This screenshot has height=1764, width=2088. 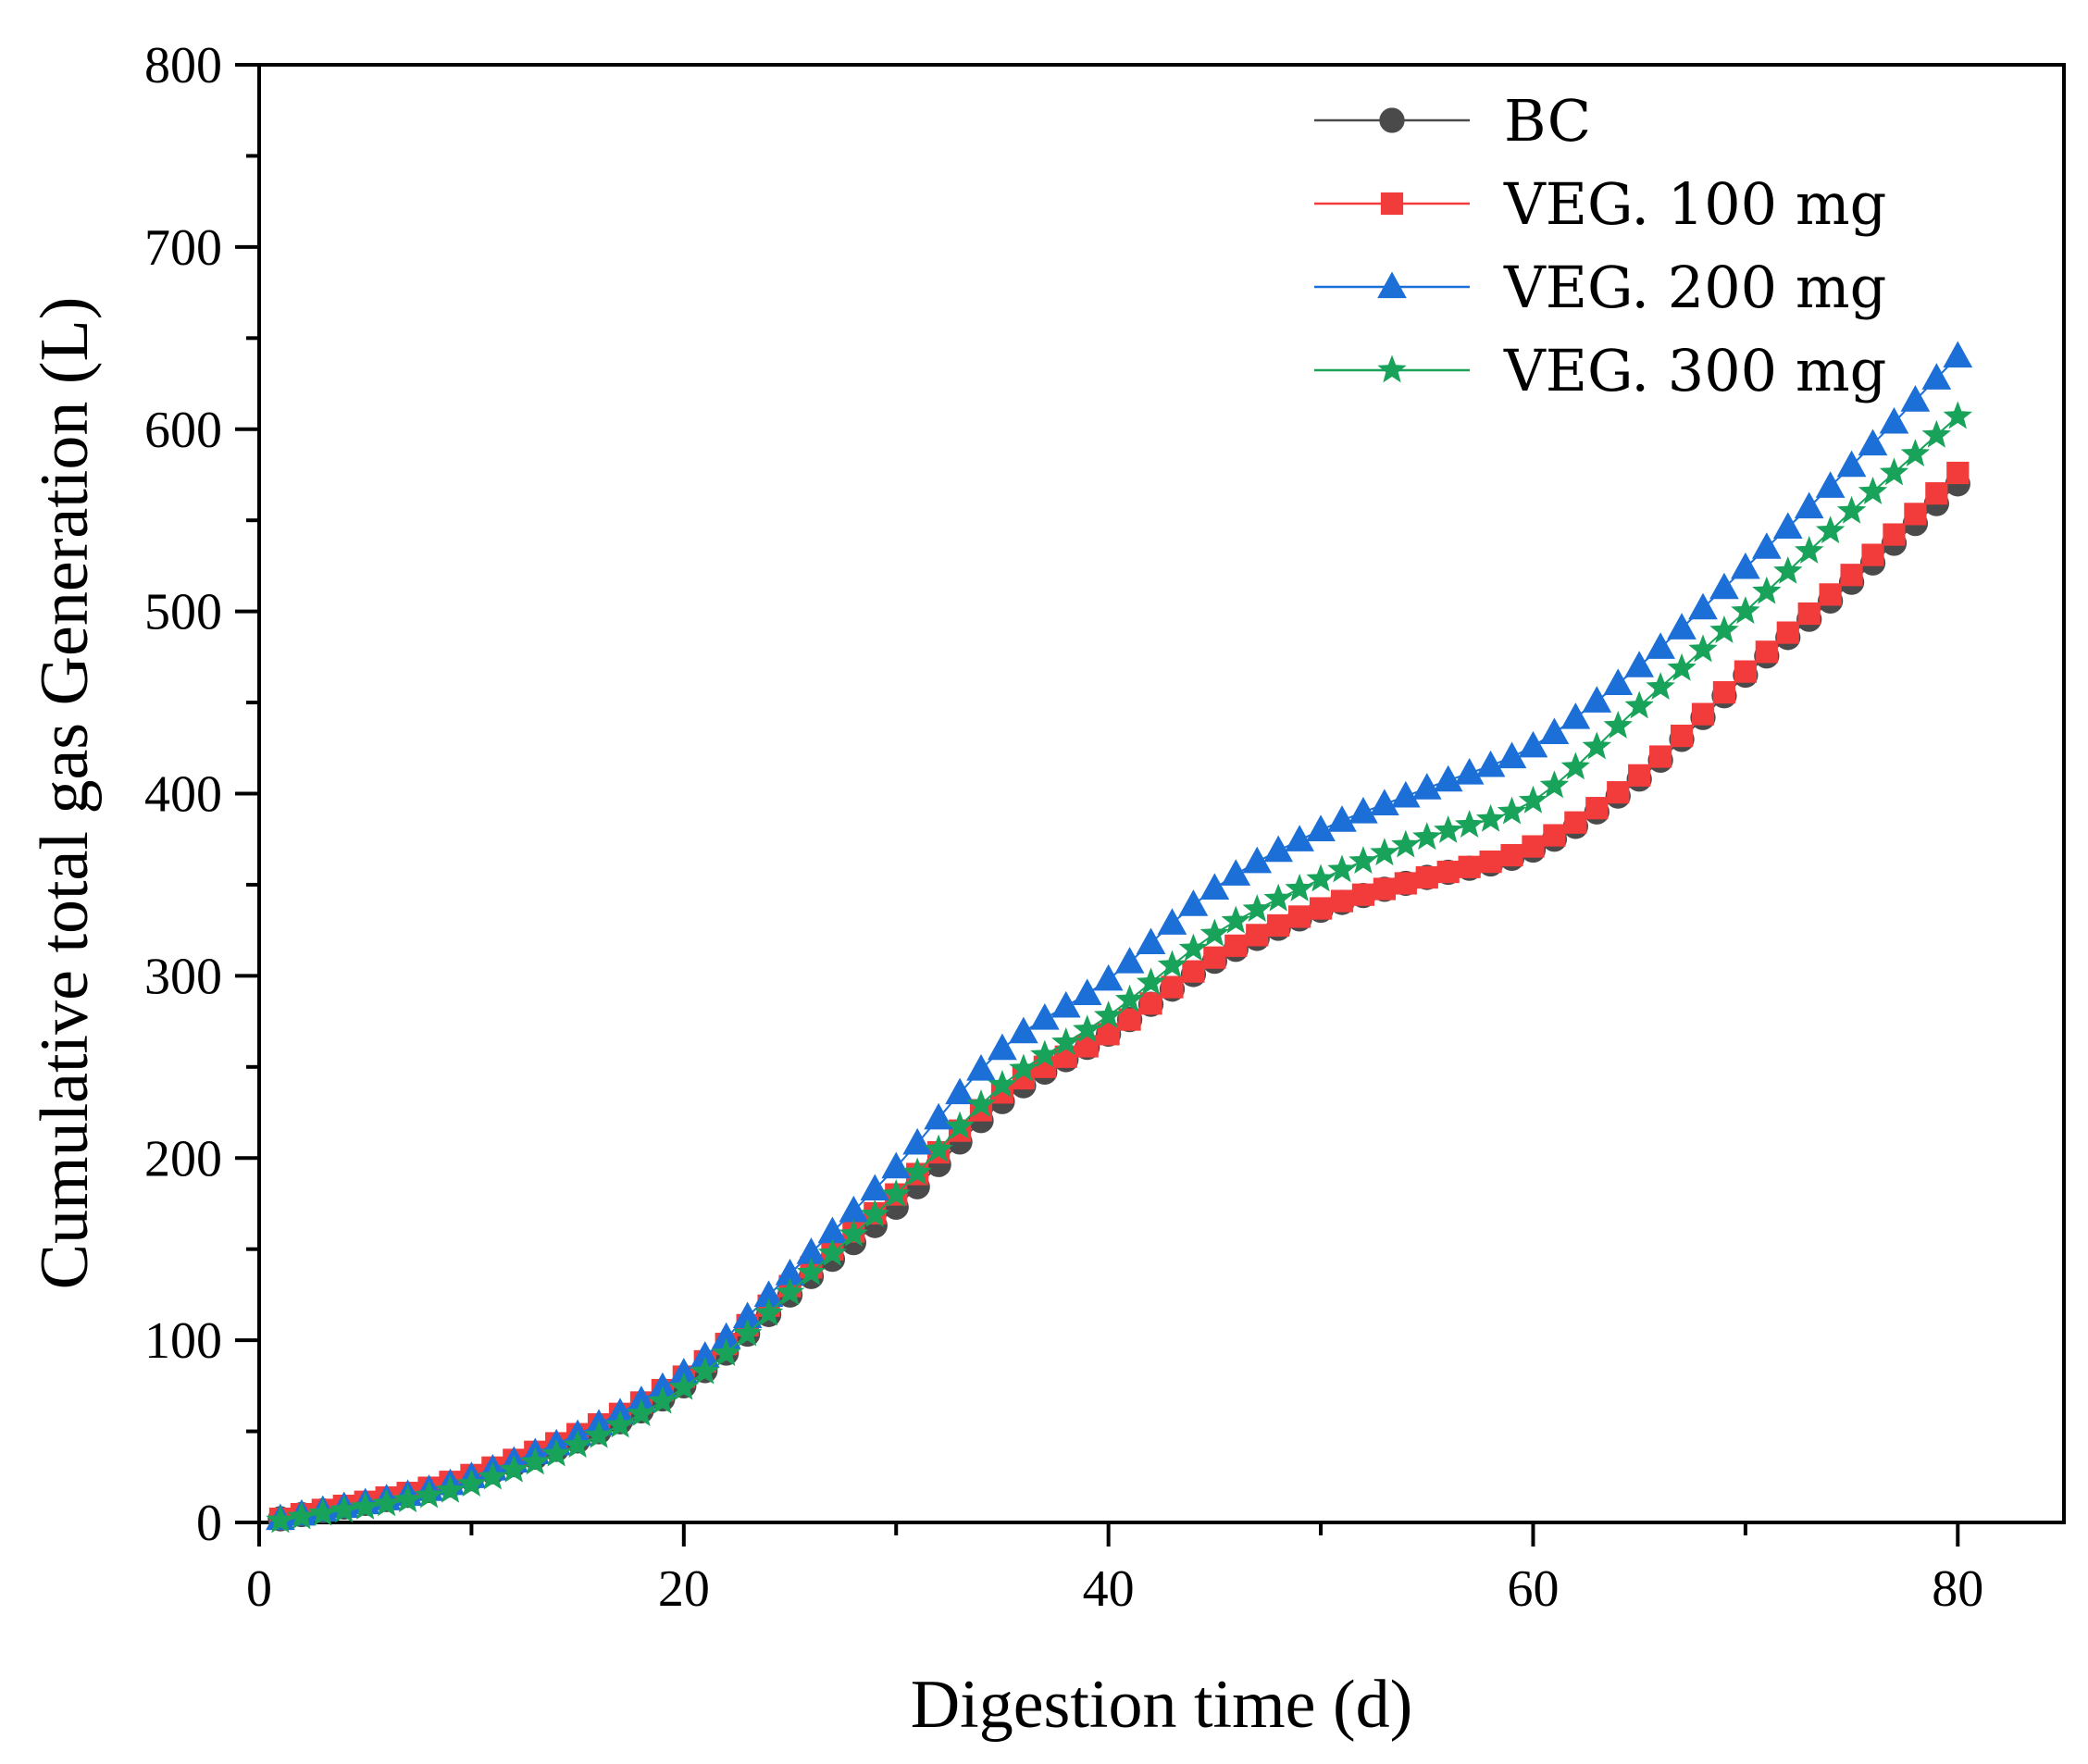 What do you see at coordinates (1600, 287) in the screenshot?
I see `legend-item: VEG. 200 mg` at bounding box center [1600, 287].